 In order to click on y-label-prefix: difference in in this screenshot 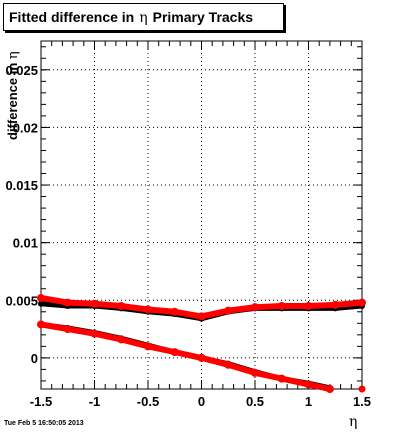, I will do `click(12, 101)`.